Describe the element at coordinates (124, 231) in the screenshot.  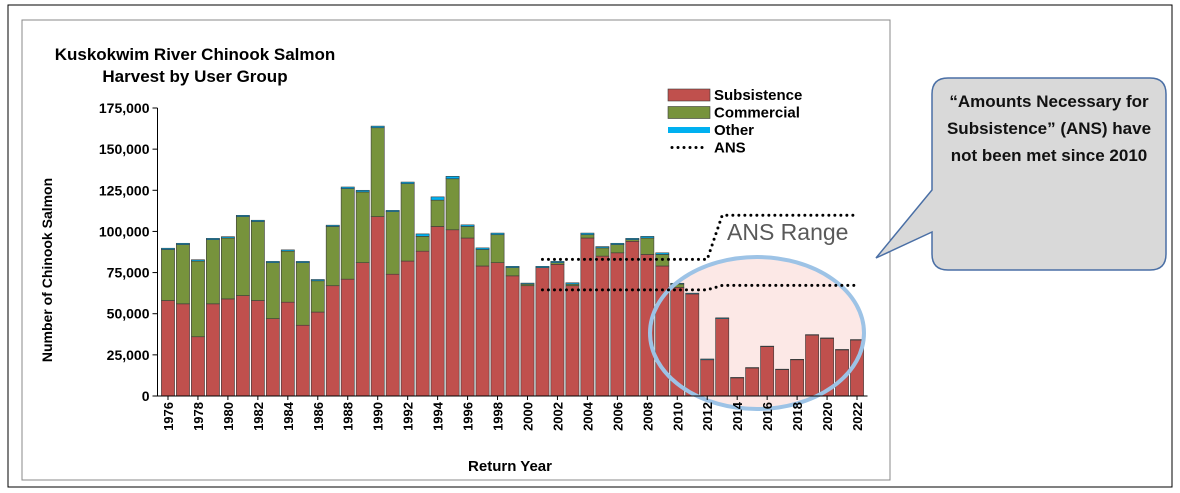
I see `y-tick-label: 100,000` at that location.